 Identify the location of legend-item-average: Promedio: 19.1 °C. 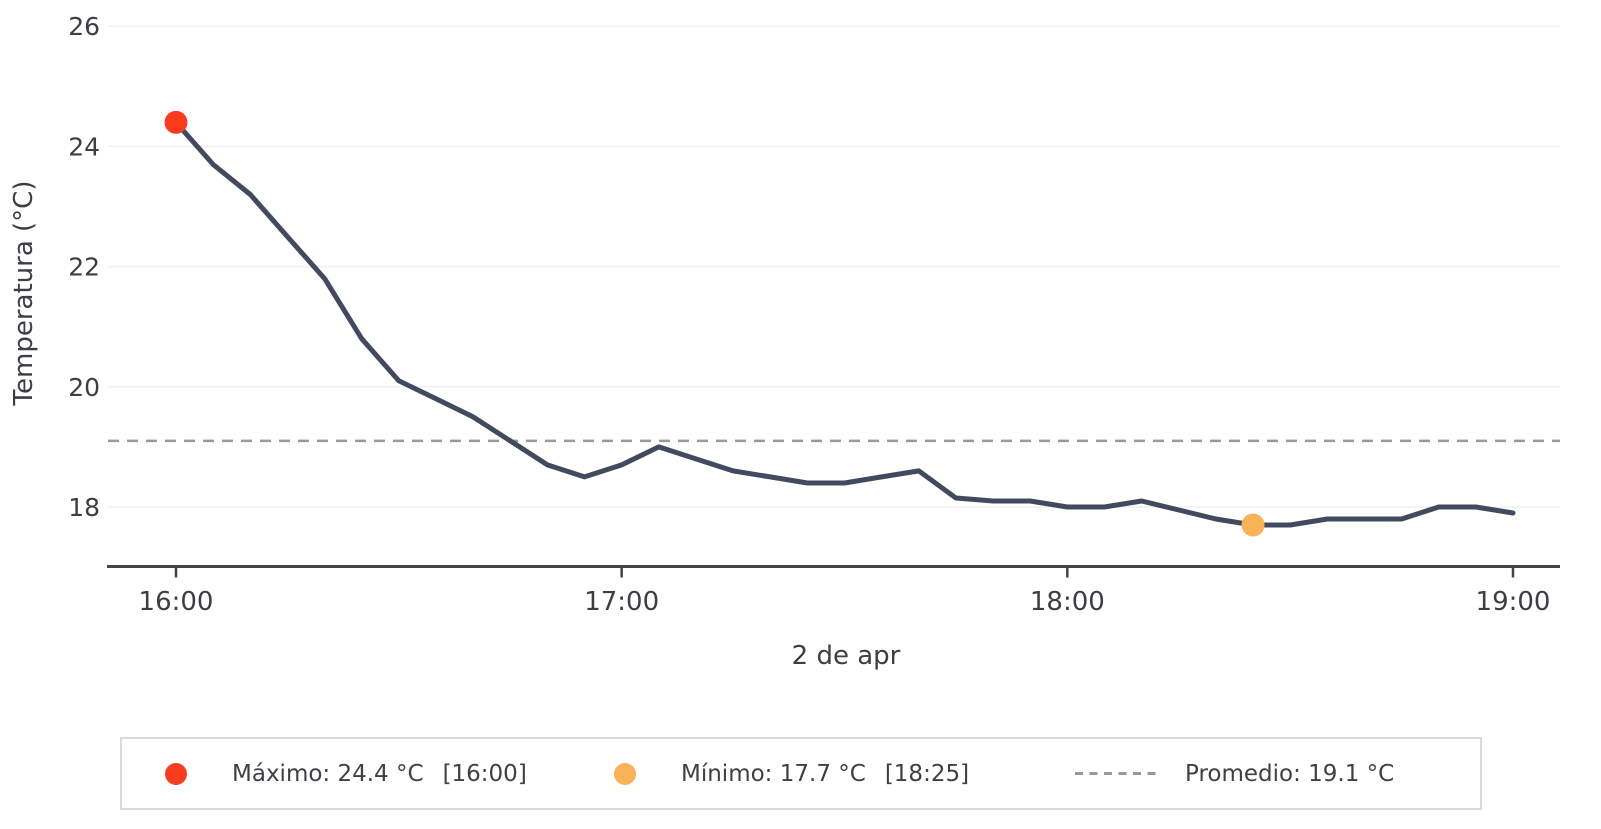
(1234, 774).